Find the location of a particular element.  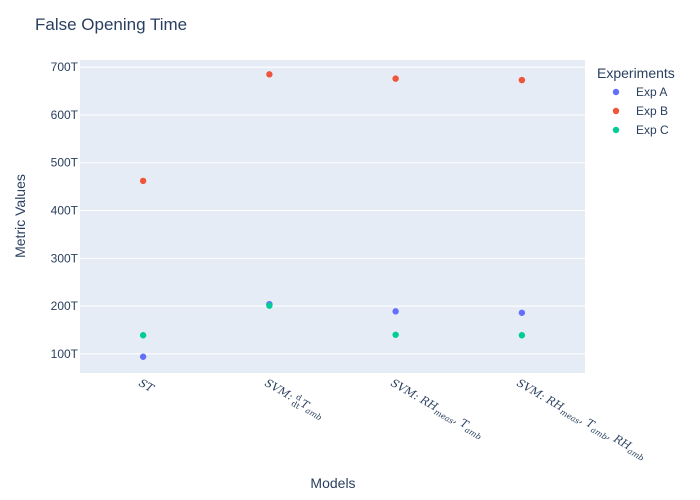

y-tick-label: 500T is located at coordinates (65, 163).